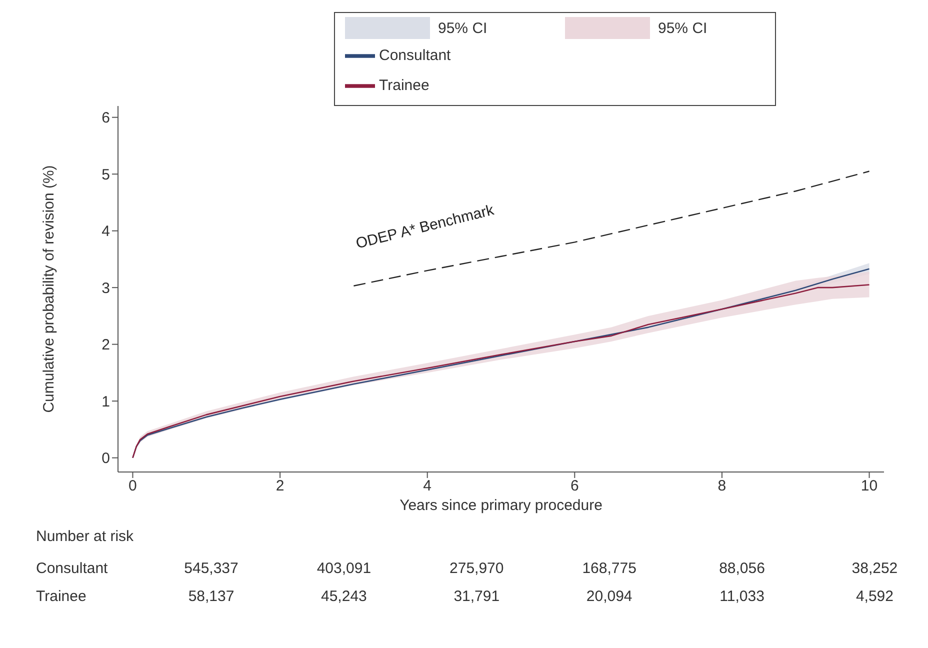  I want to click on y-axis-title: Cumulative probability of revision (%), so click(49, 289).